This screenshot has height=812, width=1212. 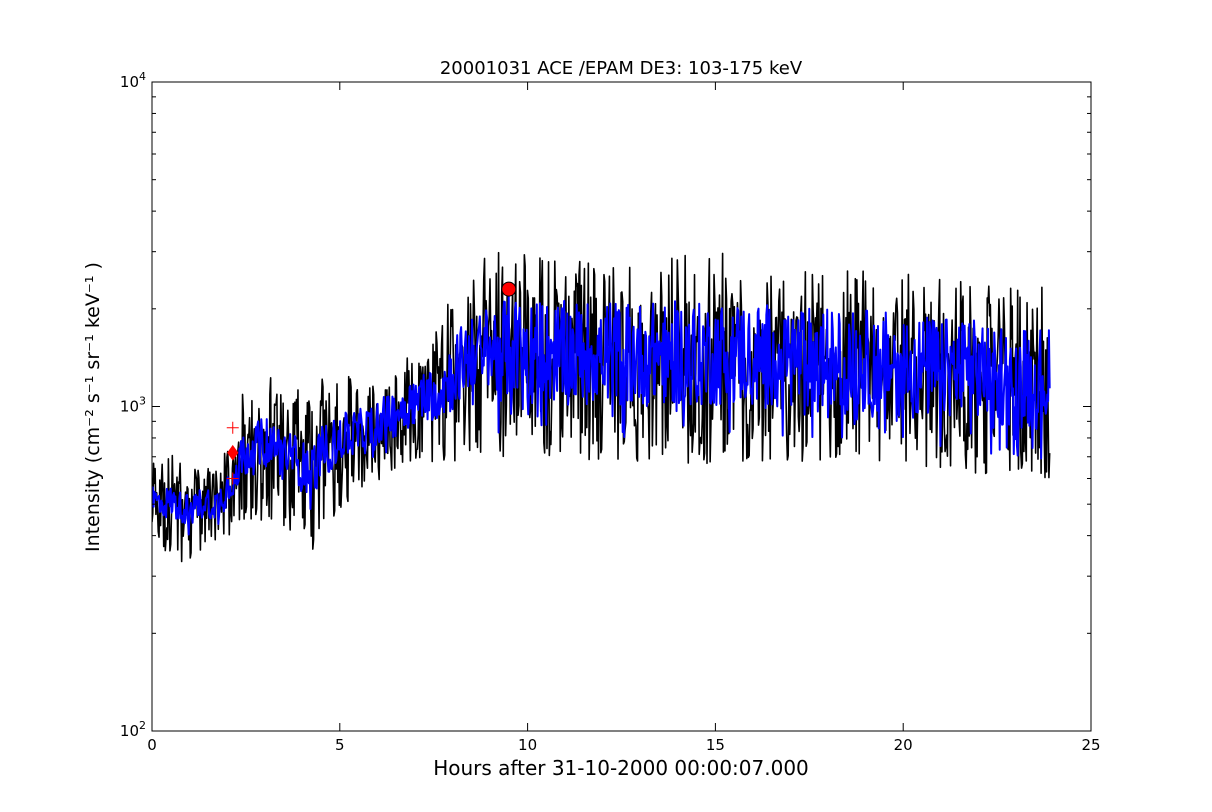 I want to click on x-tick-label: 25, so click(x=1090, y=745).